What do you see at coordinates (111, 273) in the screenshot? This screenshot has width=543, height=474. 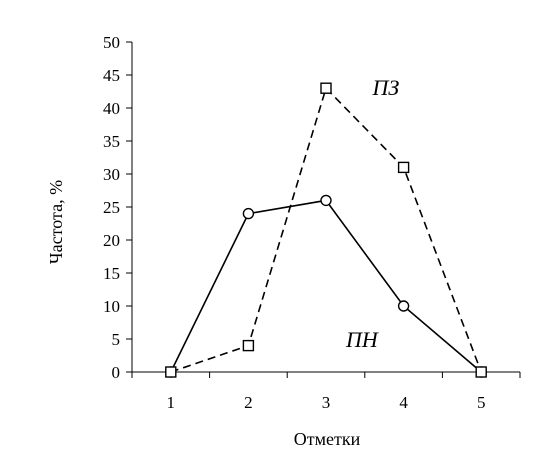 I see `y-tick-label: 15` at bounding box center [111, 273].